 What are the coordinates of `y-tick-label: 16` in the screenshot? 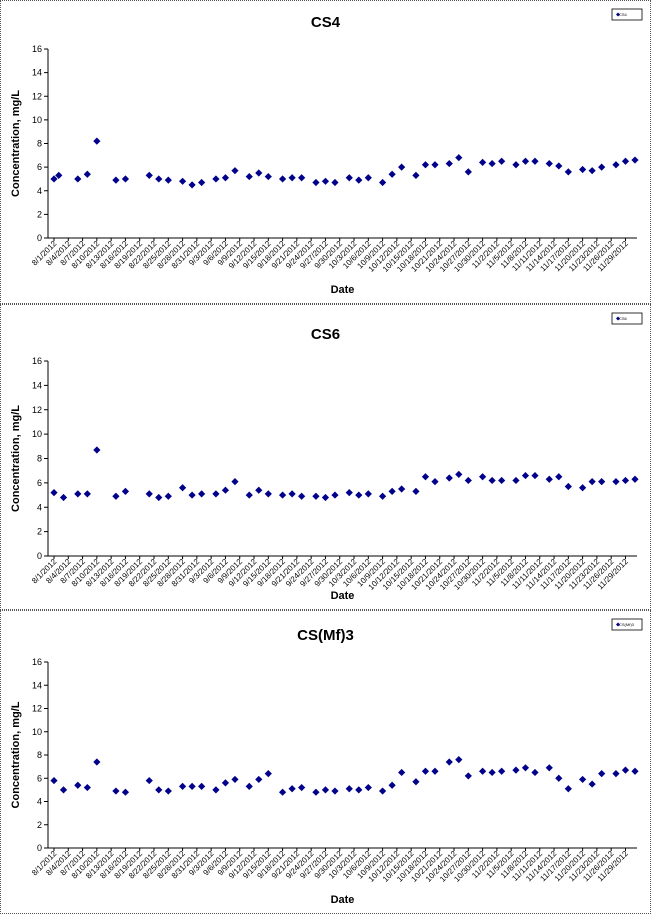 It's located at (37, 49).